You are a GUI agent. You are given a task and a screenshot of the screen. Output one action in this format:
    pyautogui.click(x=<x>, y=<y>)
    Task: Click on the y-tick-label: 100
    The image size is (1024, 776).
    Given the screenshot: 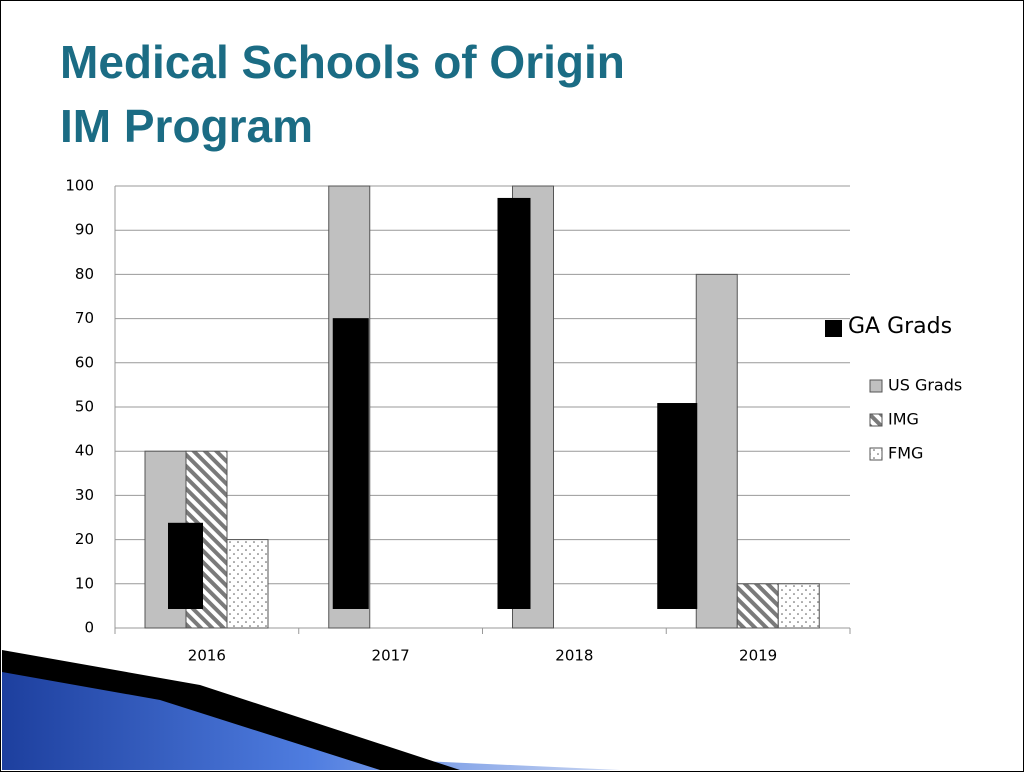 What is the action you would take?
    pyautogui.click(x=79, y=186)
    